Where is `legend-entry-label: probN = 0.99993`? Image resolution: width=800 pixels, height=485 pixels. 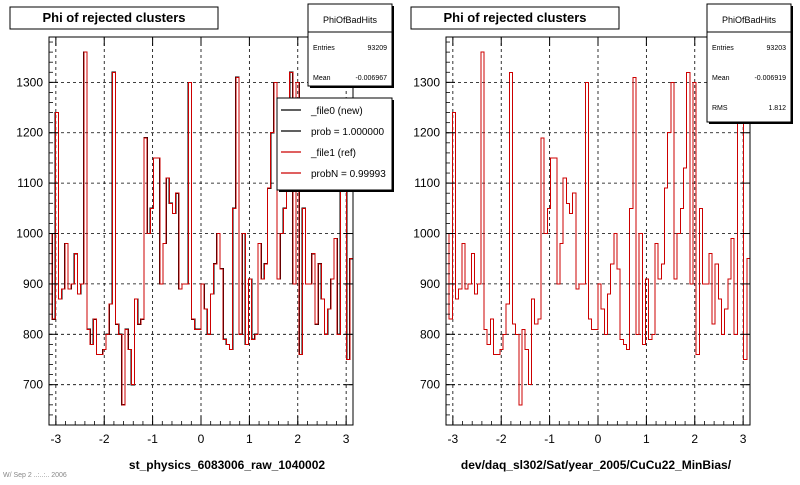
legend-entry-label: probN = 0.99993 is located at coordinates (348, 174).